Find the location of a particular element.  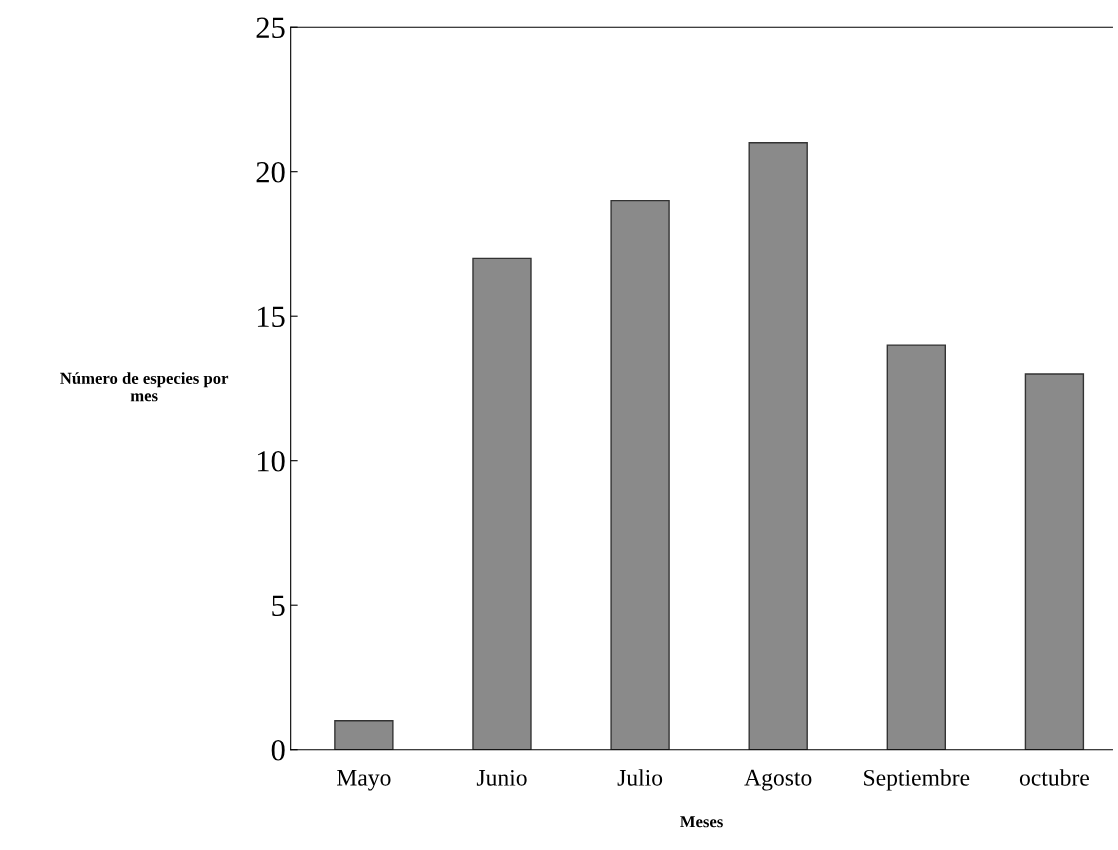

y-tick-label: 20 is located at coordinates (270, 172).